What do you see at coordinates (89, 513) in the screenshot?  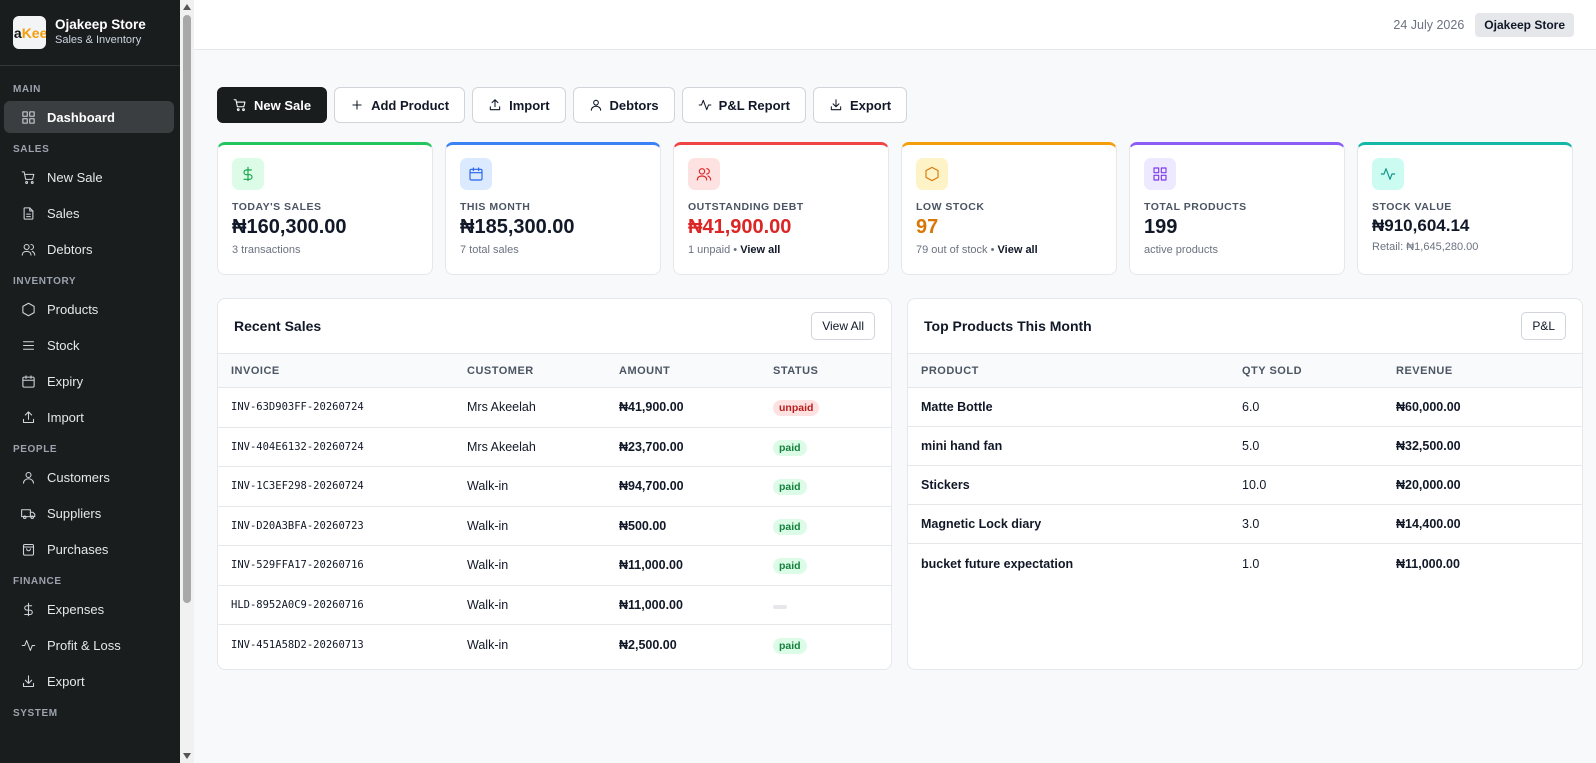 I see `sidebar-item-suppliers: Suppliers` at bounding box center [89, 513].